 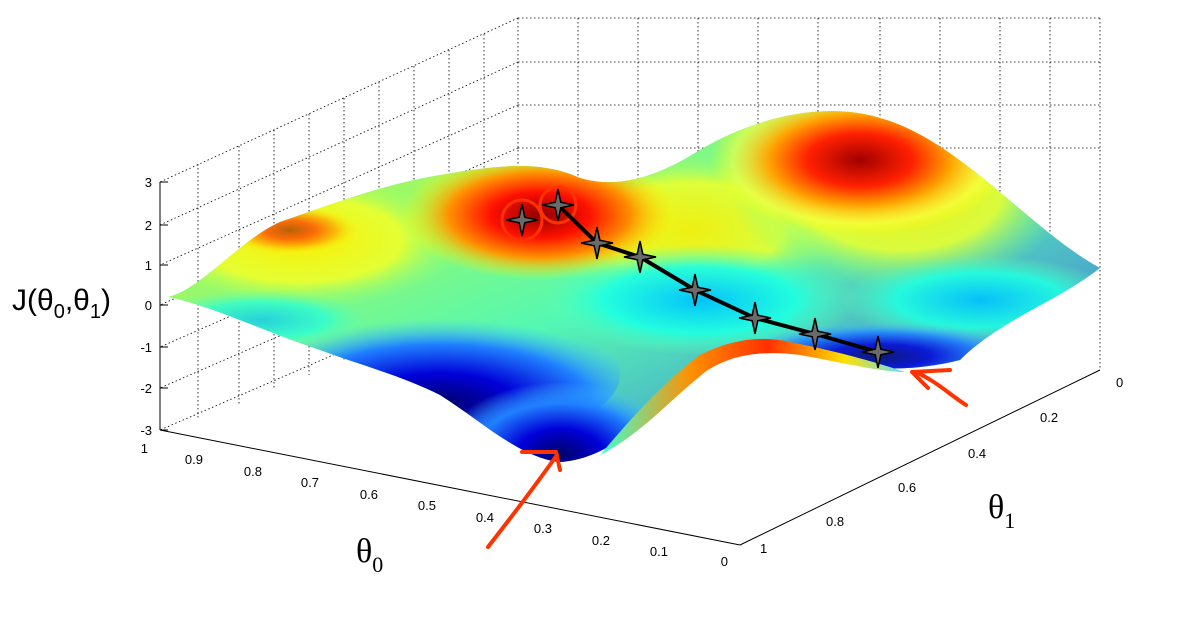 I want to click on z-tick-label: 3, so click(x=148, y=182).